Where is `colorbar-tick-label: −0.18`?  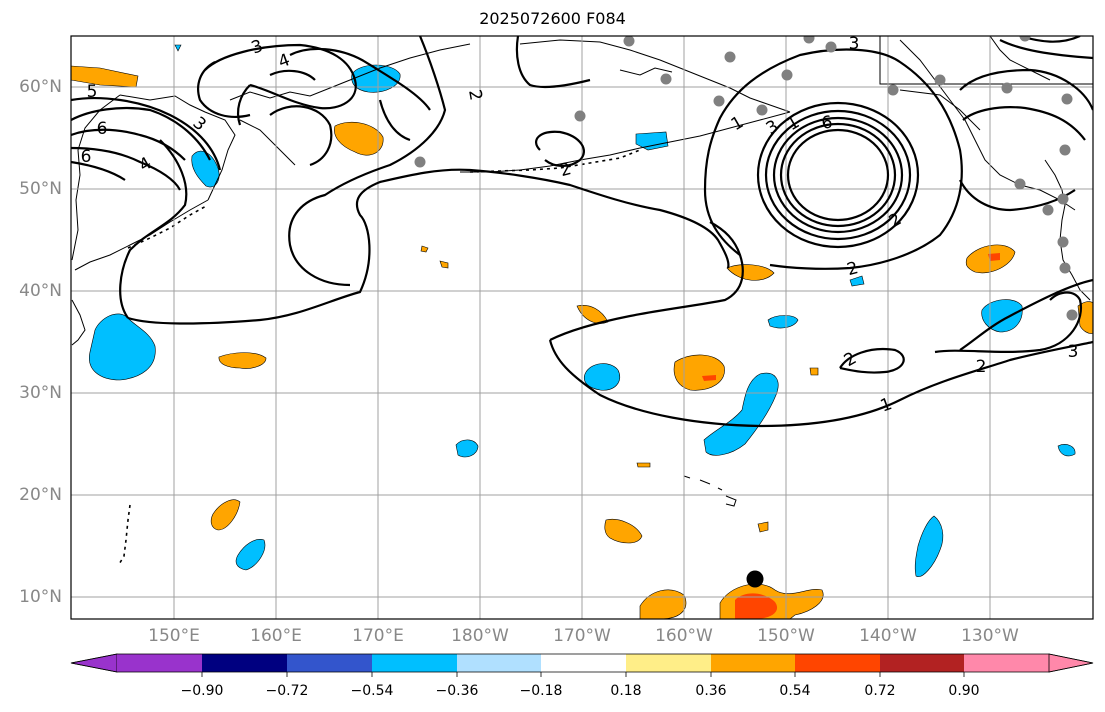
colorbar-tick-label: −0.18 is located at coordinates (541, 691).